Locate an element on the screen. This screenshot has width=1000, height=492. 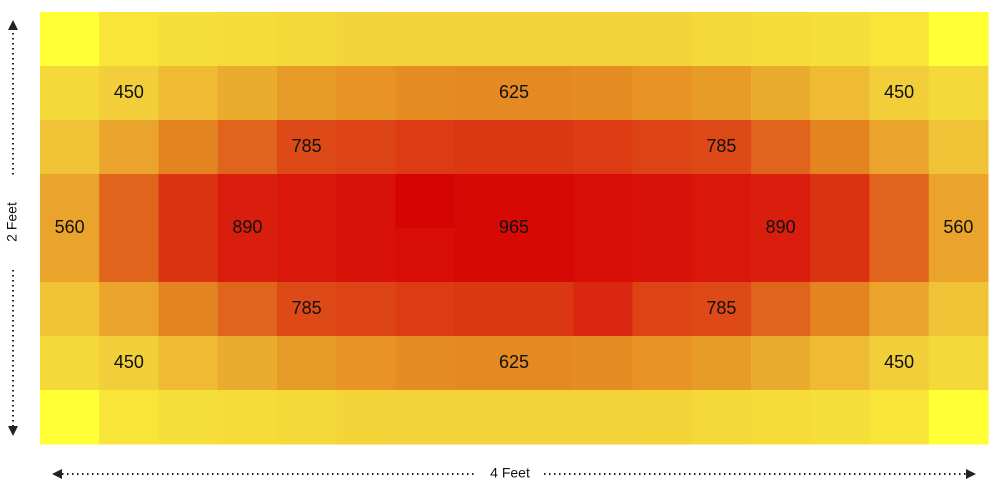
x-dimension-arrow is located at coordinates (514, 474).